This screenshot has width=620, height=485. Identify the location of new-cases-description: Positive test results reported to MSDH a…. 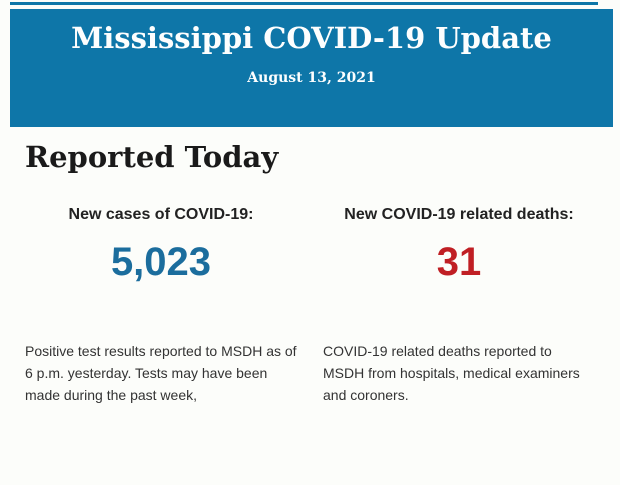
(161, 373).